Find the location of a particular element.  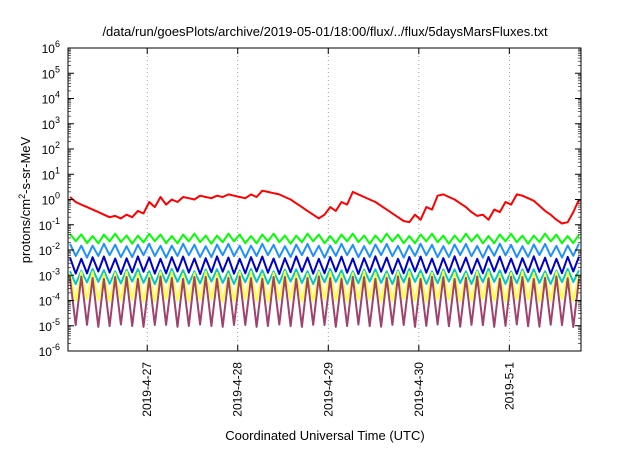

y-axis-label-base: protons/cm is located at coordinates (25, 231).